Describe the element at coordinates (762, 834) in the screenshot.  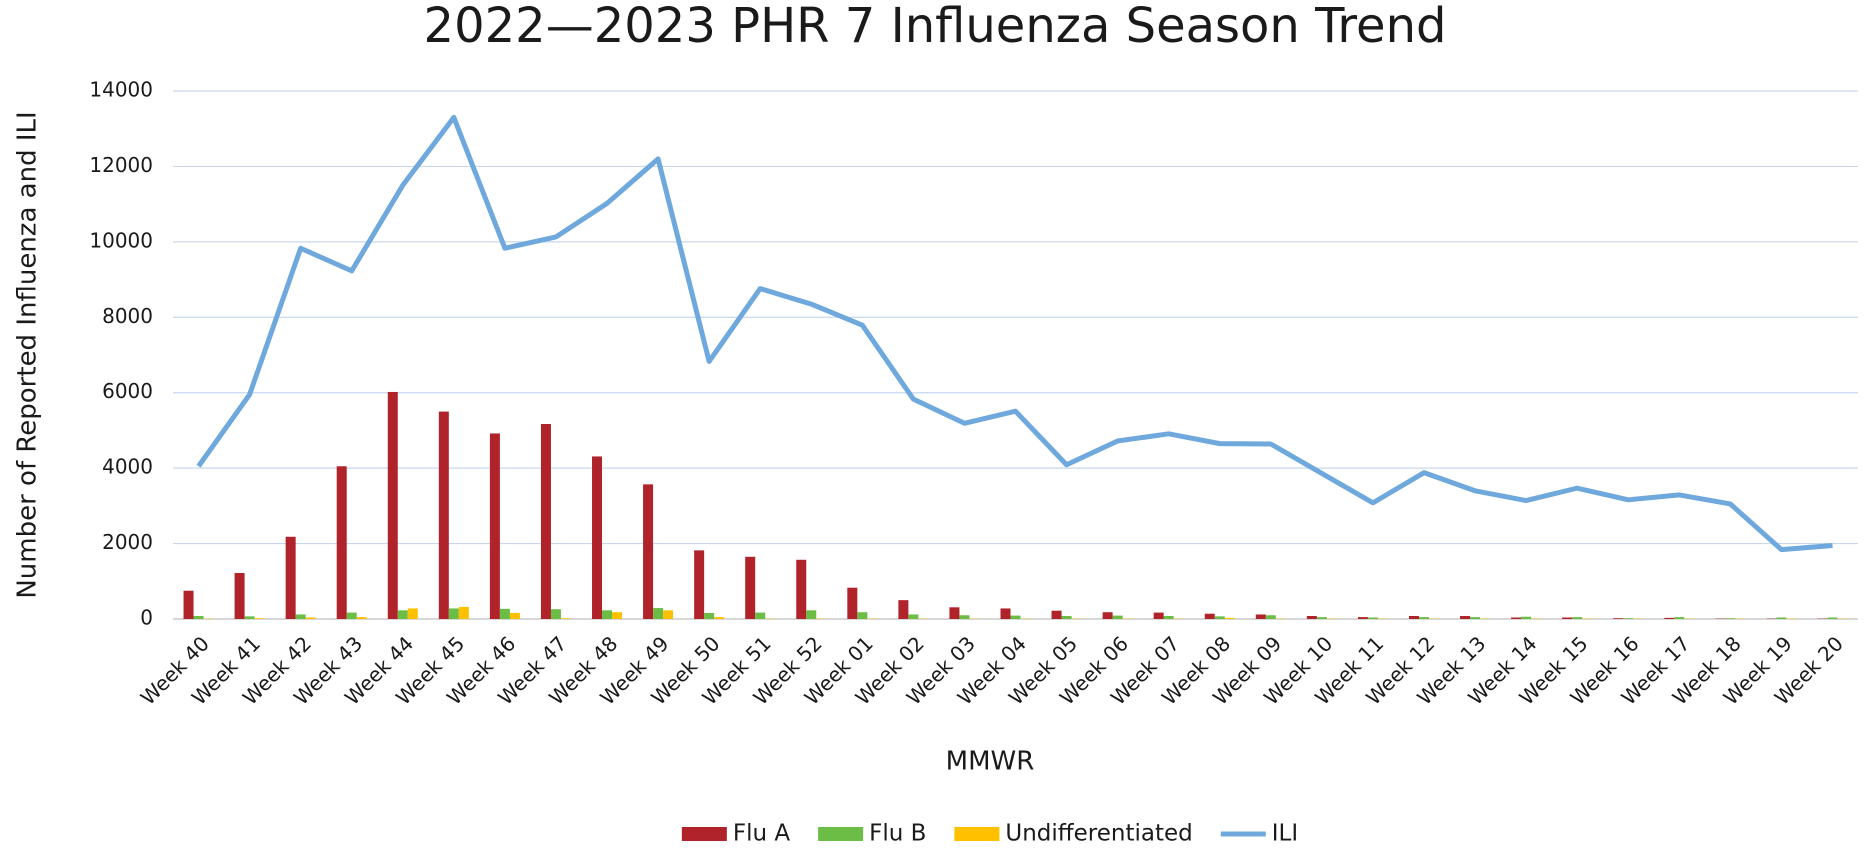
I see `legend-label: Flu A` at that location.